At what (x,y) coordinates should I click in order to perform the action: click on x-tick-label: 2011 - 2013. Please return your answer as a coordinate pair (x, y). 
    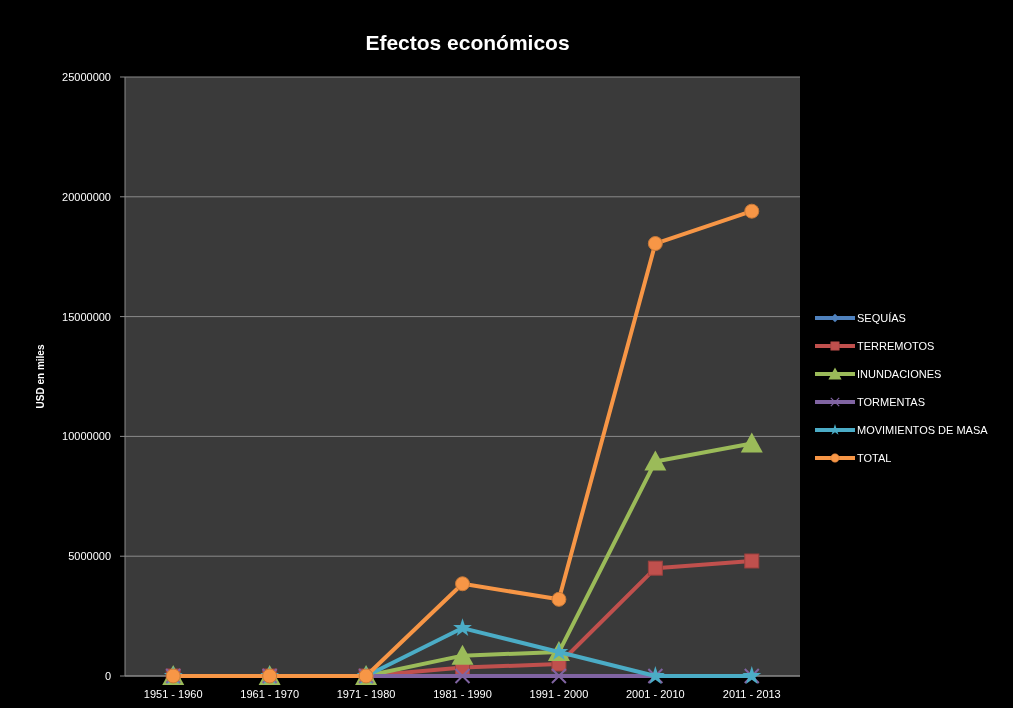
    Looking at the image, I should click on (751, 694).